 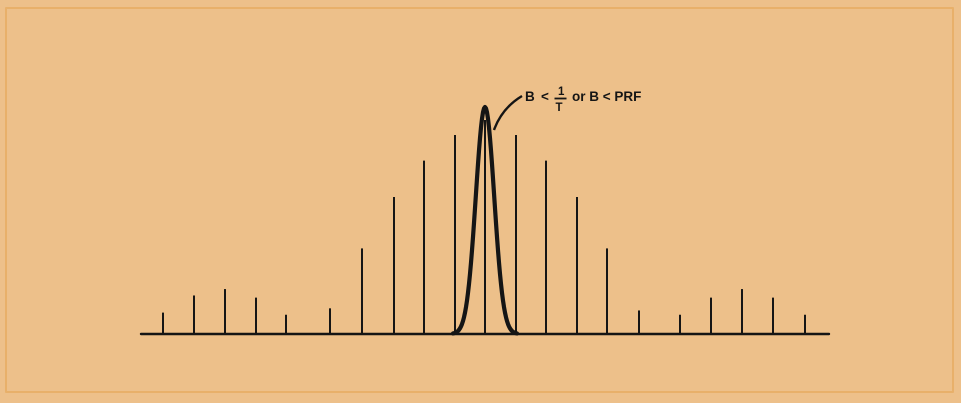 What do you see at coordinates (561, 92) in the screenshot?
I see `fraction-numerator: 1` at bounding box center [561, 92].